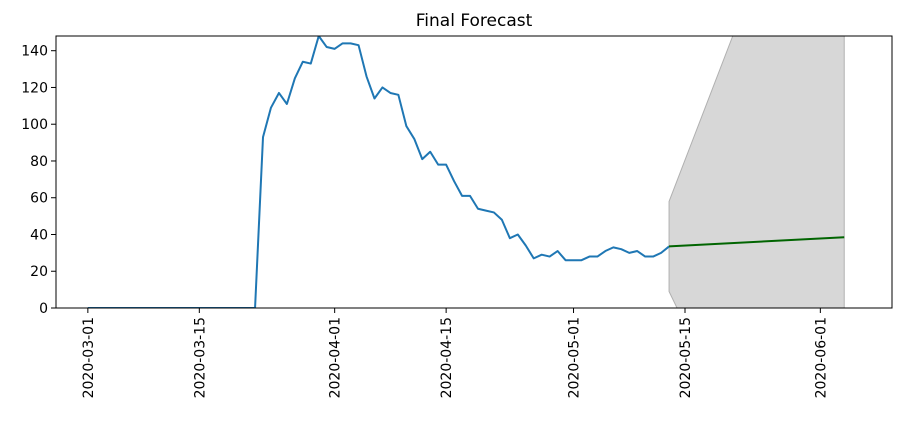 This screenshot has height=428, width=904. I want to click on y-tick-label: 0, so click(43, 309).